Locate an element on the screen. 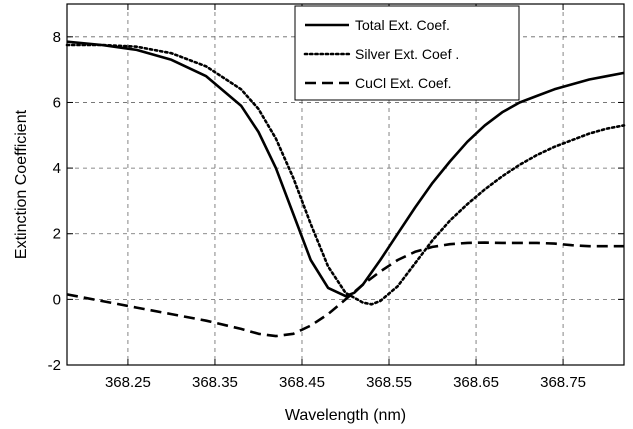  x-tick-label: 368.65 is located at coordinates (476, 382).